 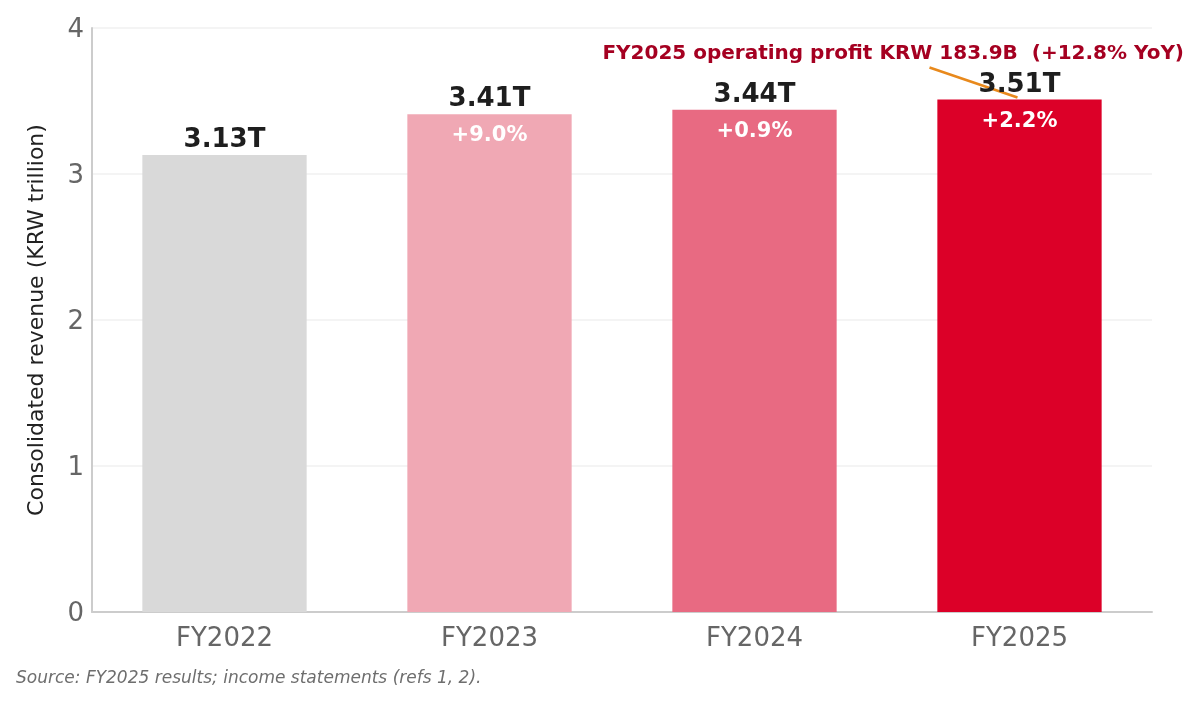 I want to click on annotation: +9.0%, so click(x=489, y=134).